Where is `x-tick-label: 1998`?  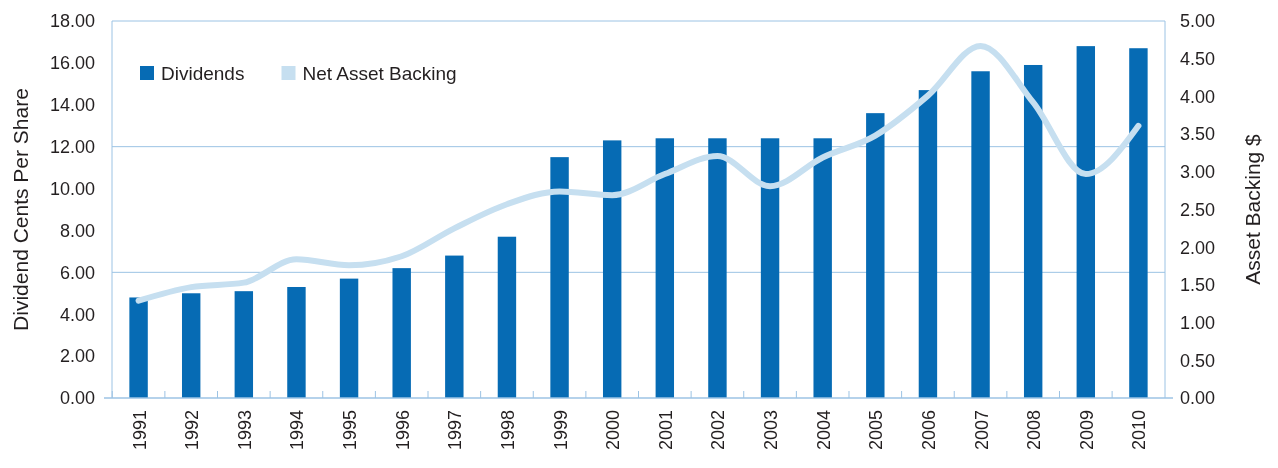
x-tick-label: 1998 is located at coordinates (507, 430).